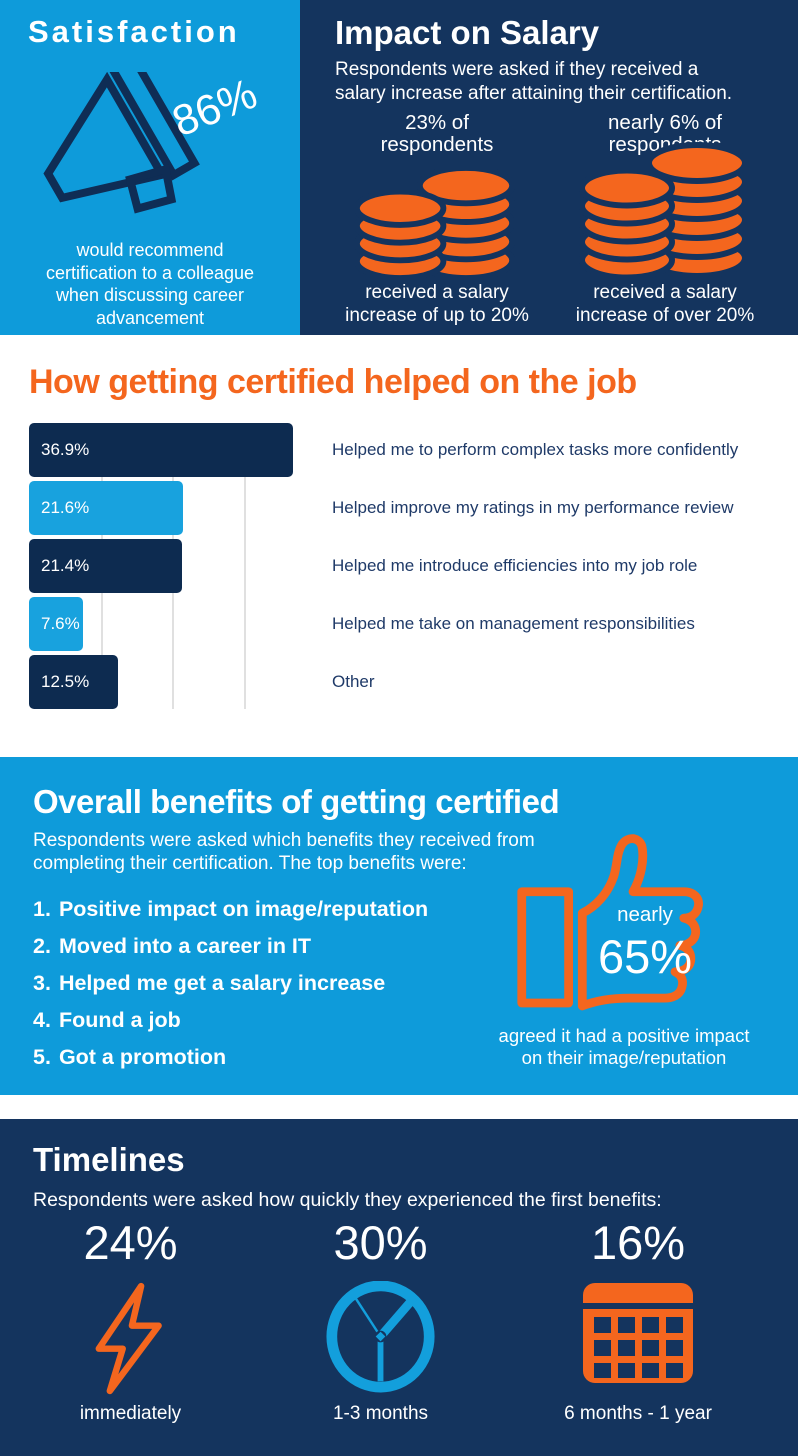 This screenshot has width=798, height=1456. I want to click on coins-stack-icon, so click(434, 222).